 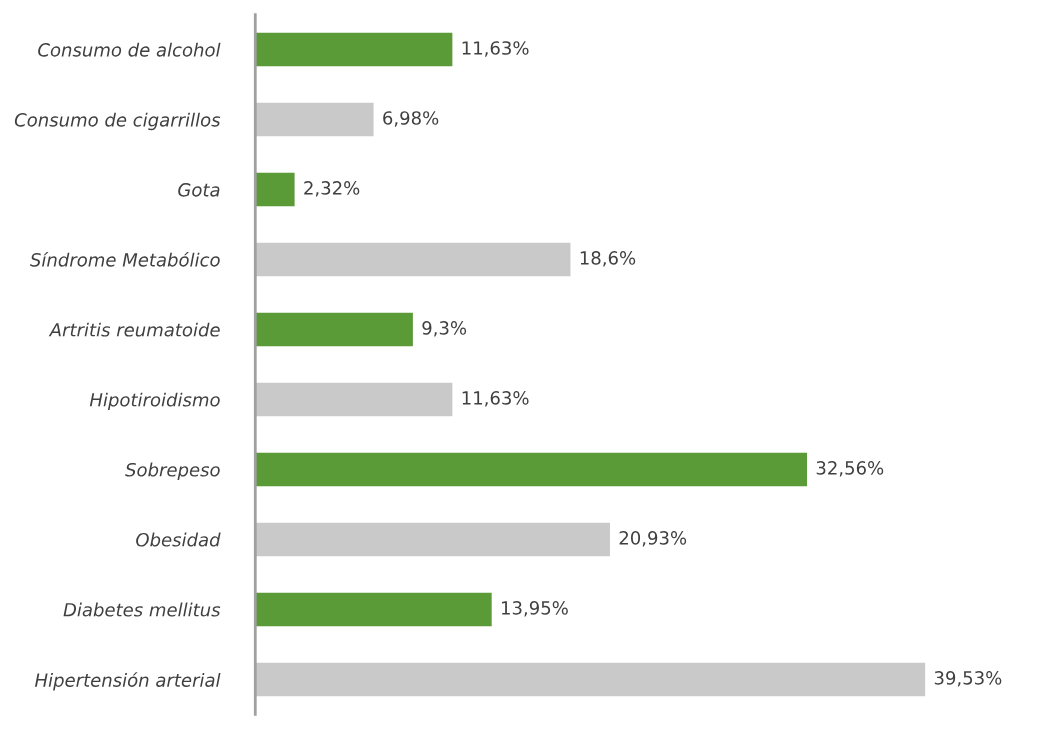 I want to click on y-tick-label: Hipertensión arterial, so click(x=127, y=681).